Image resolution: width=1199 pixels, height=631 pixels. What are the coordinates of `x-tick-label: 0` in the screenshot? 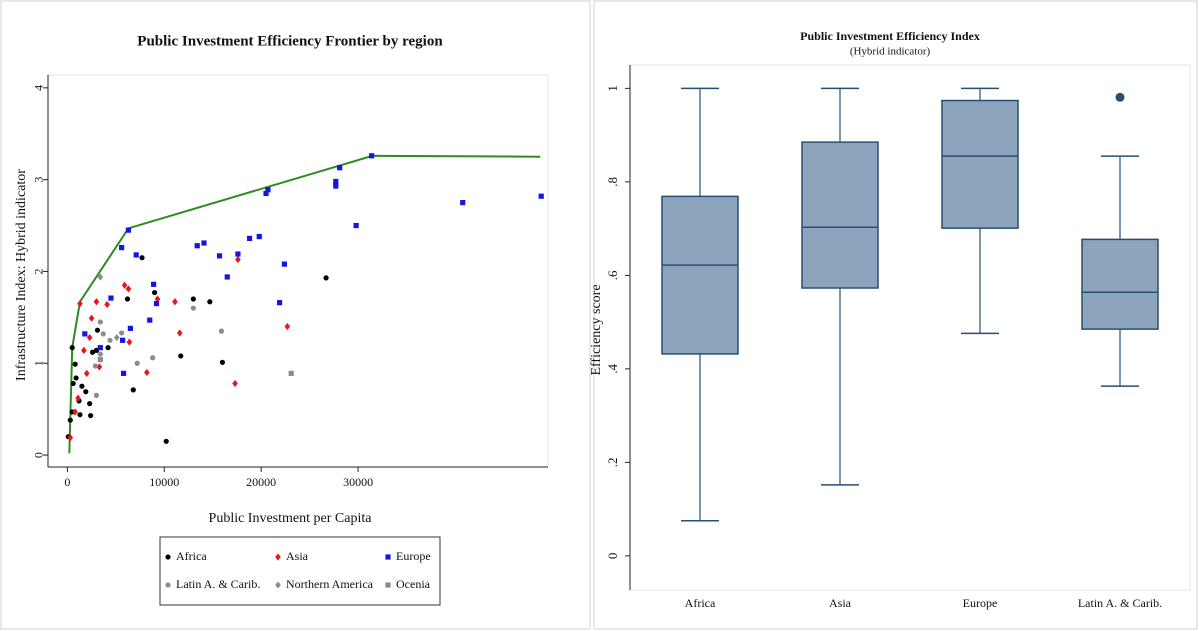 It's located at (67, 482).